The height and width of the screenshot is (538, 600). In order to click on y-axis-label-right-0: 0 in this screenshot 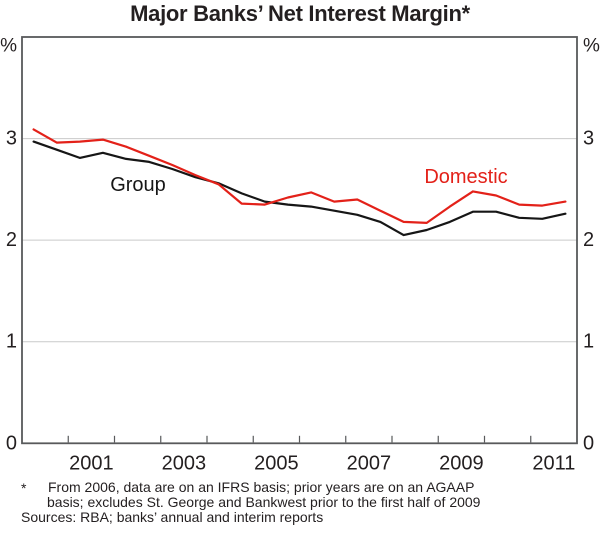, I will do `click(588, 443)`.